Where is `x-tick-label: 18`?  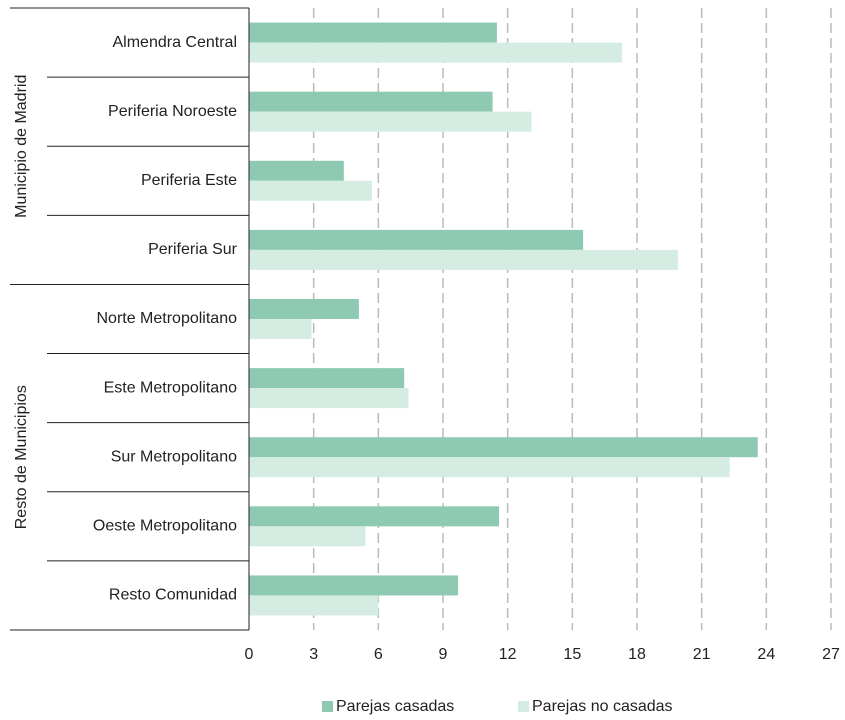 x-tick-label: 18 is located at coordinates (637, 654).